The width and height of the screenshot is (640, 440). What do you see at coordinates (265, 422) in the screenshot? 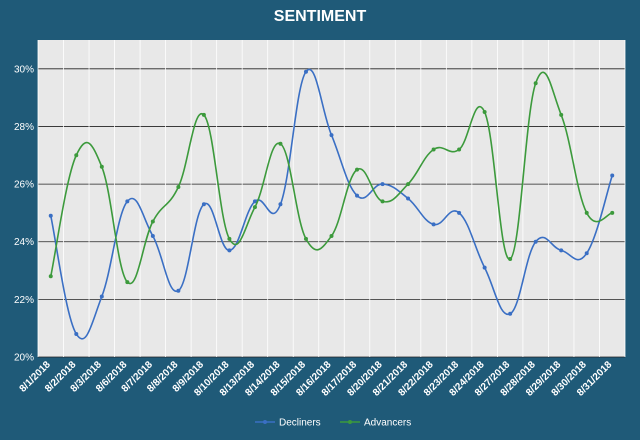
I see `legend-marker-decliners` at bounding box center [265, 422].